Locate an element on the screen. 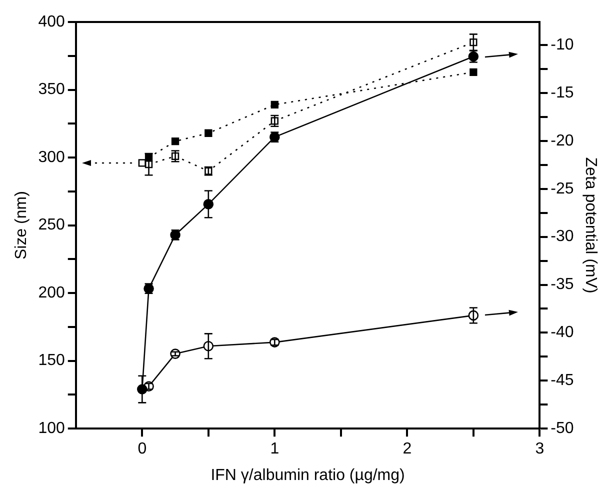 Image resolution: width=616 pixels, height=497 pixels. y2-tick-label: -50 is located at coordinates (562, 429).